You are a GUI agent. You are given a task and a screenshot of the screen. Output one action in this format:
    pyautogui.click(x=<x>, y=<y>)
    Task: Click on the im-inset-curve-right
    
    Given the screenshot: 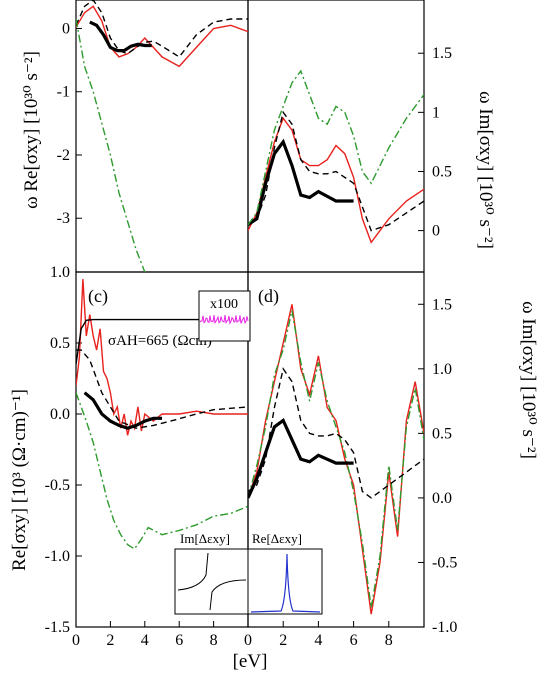 What is the action you would take?
    pyautogui.click(x=228, y=595)
    